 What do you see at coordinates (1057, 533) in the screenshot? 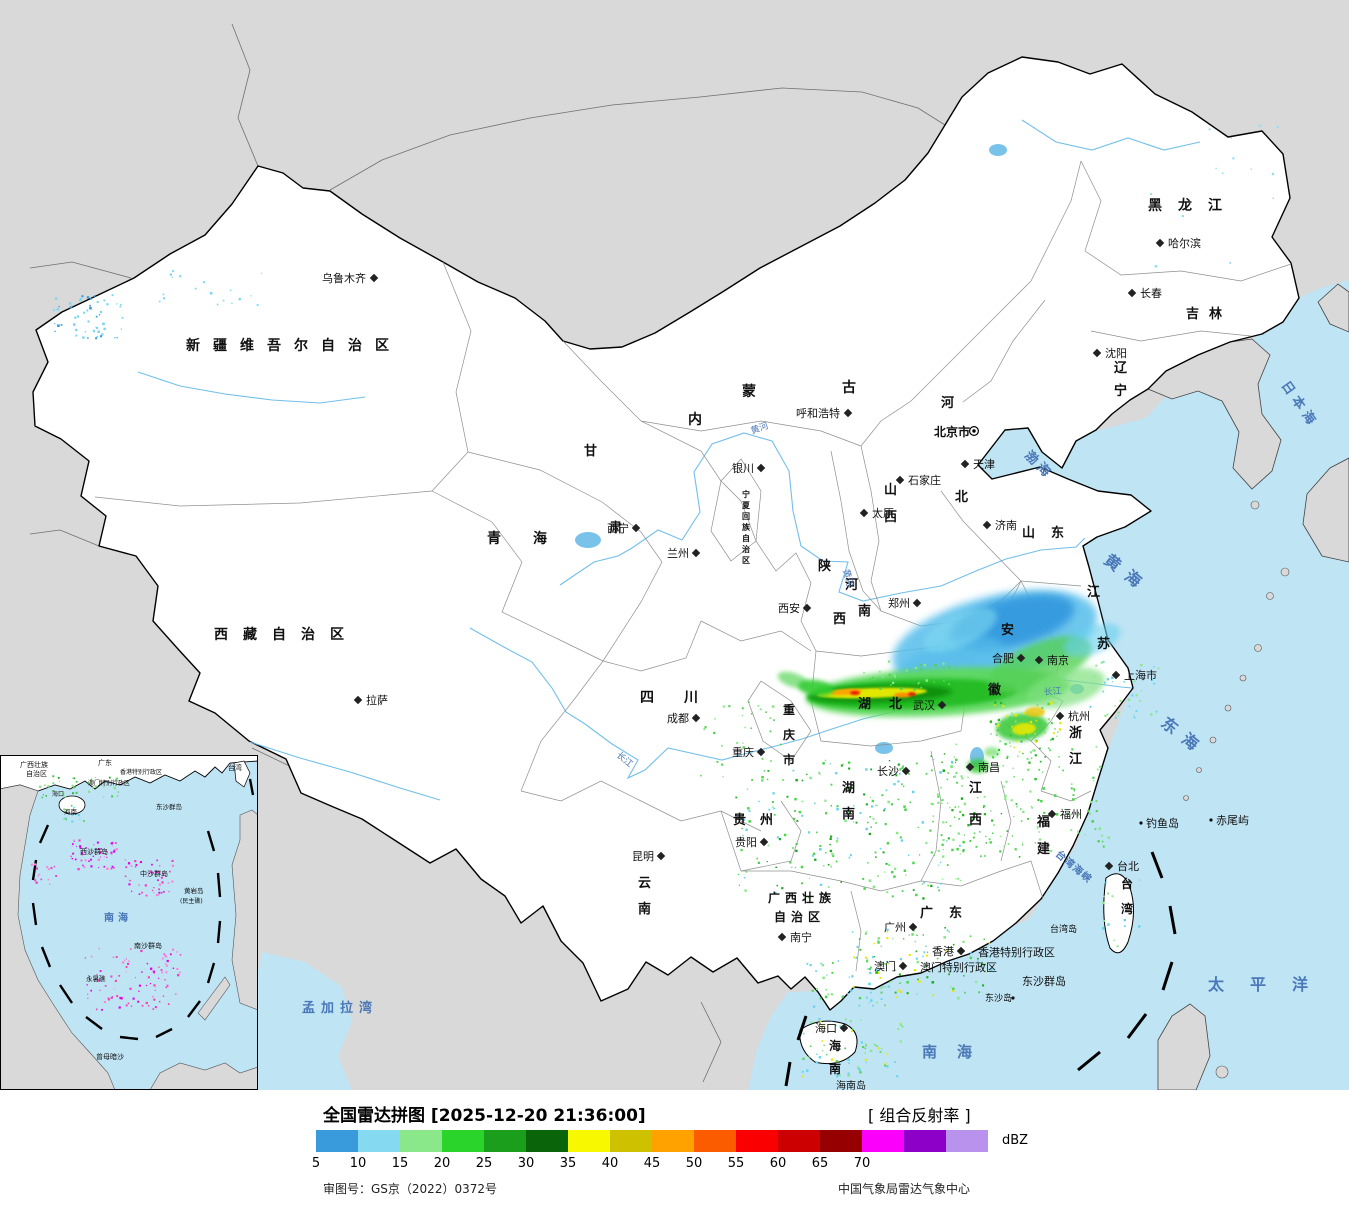
I see `svg-text: 东` at bounding box center [1057, 533].